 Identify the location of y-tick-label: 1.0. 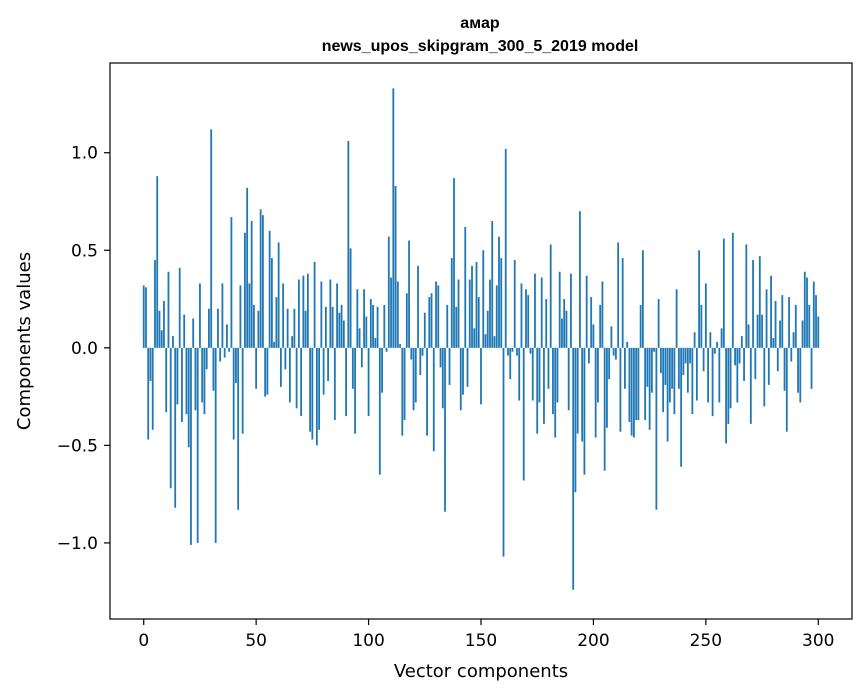
(84, 154).